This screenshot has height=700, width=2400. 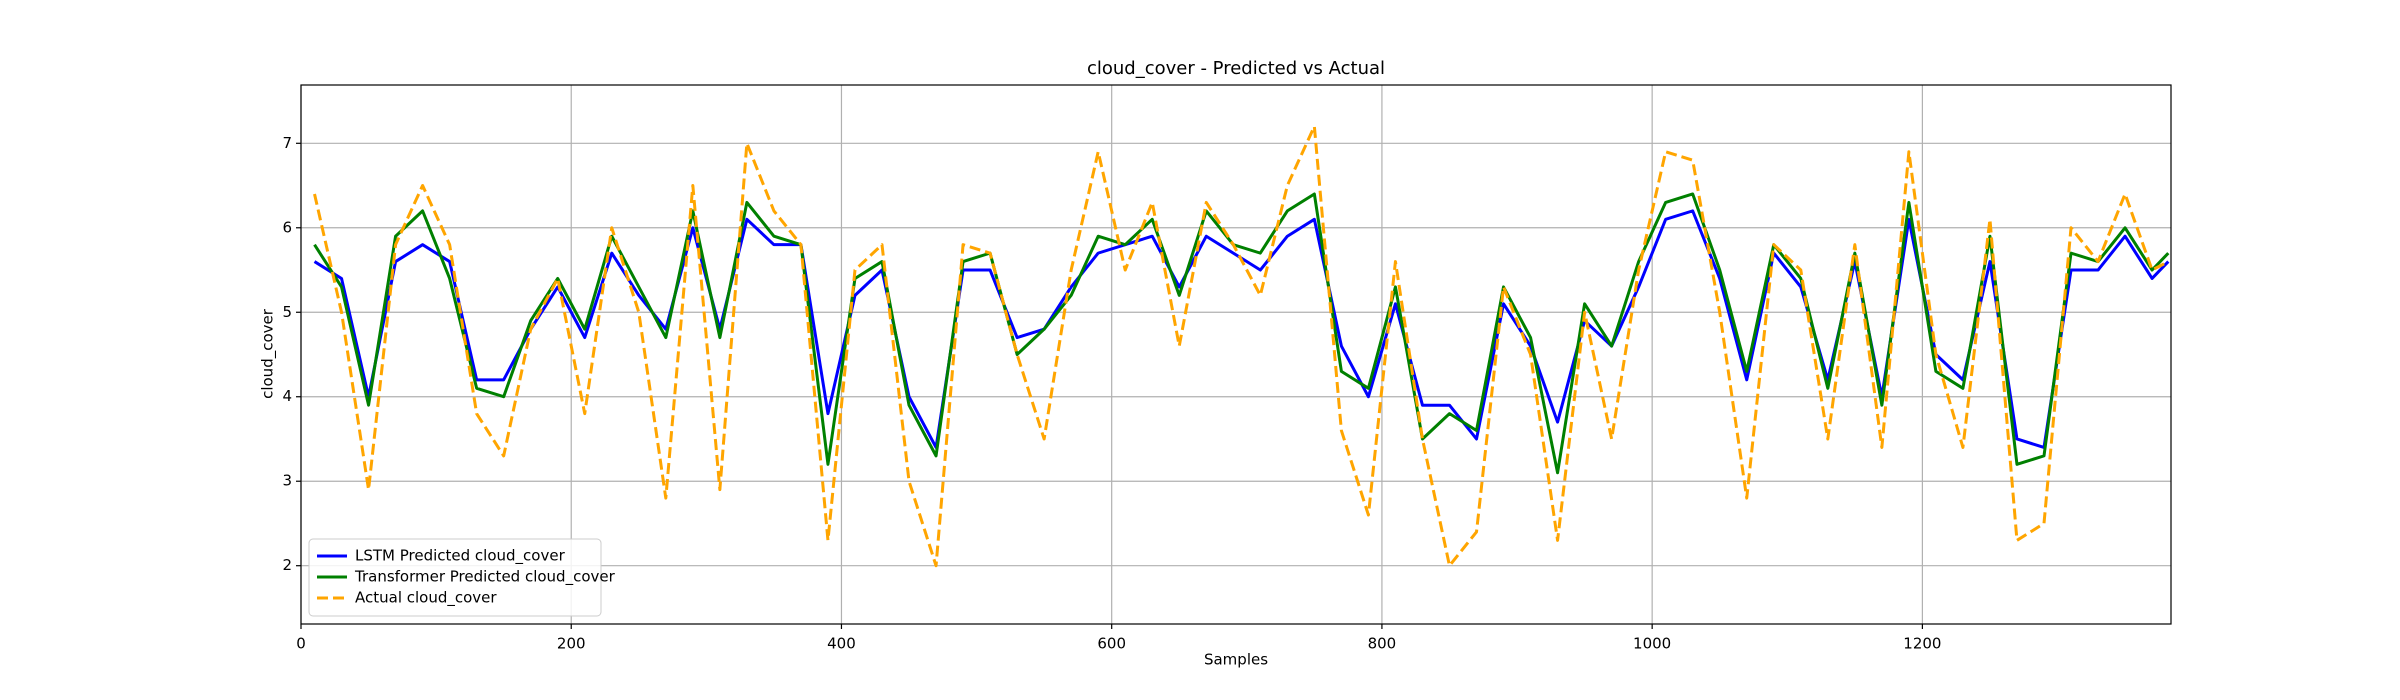 I want to click on x-tick-label: 1200, so click(x=1922, y=644).